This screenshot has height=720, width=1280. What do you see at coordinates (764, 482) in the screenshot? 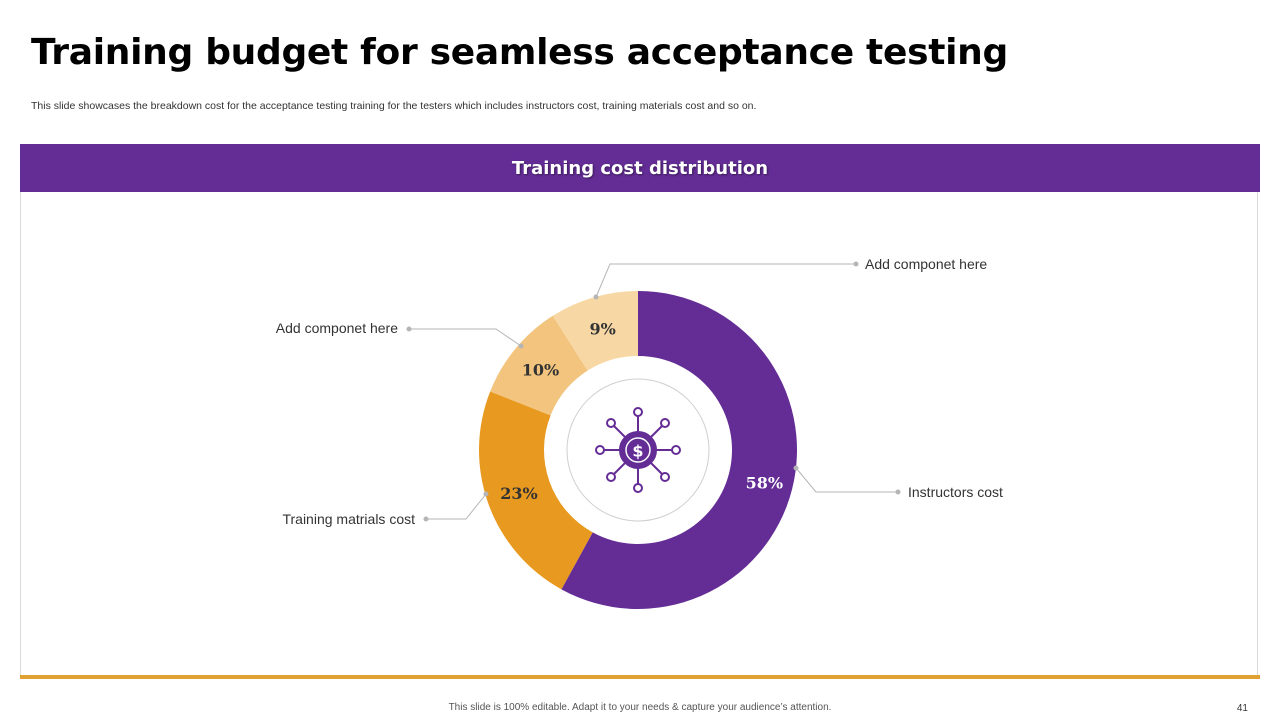
I see `slice-value-label: 58%` at bounding box center [764, 482].